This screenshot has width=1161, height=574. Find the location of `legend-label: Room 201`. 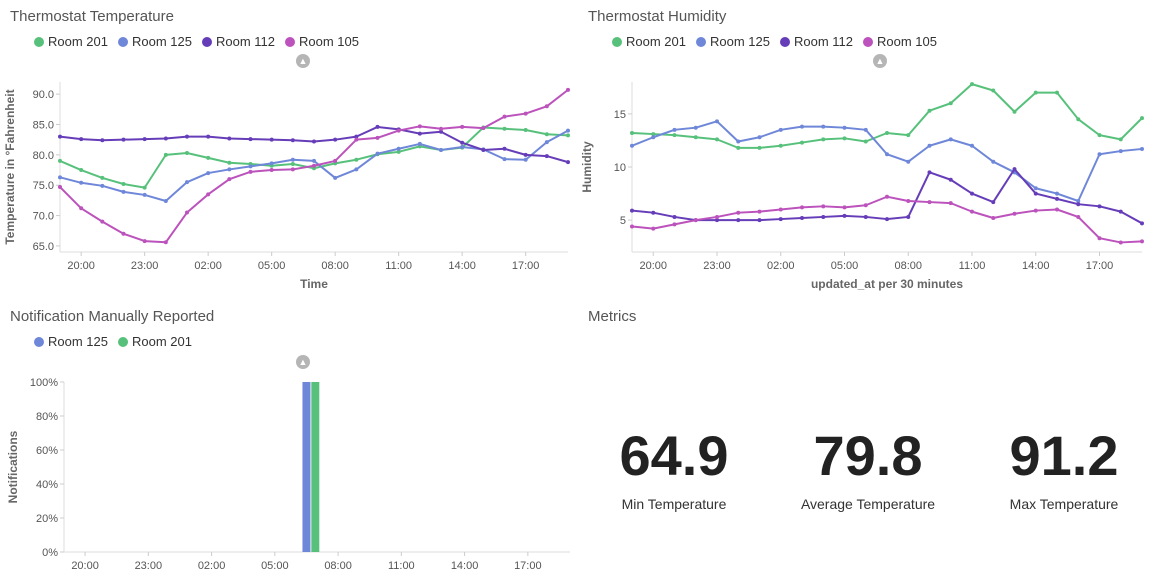

legend-label: Room 201 is located at coordinates (656, 41).